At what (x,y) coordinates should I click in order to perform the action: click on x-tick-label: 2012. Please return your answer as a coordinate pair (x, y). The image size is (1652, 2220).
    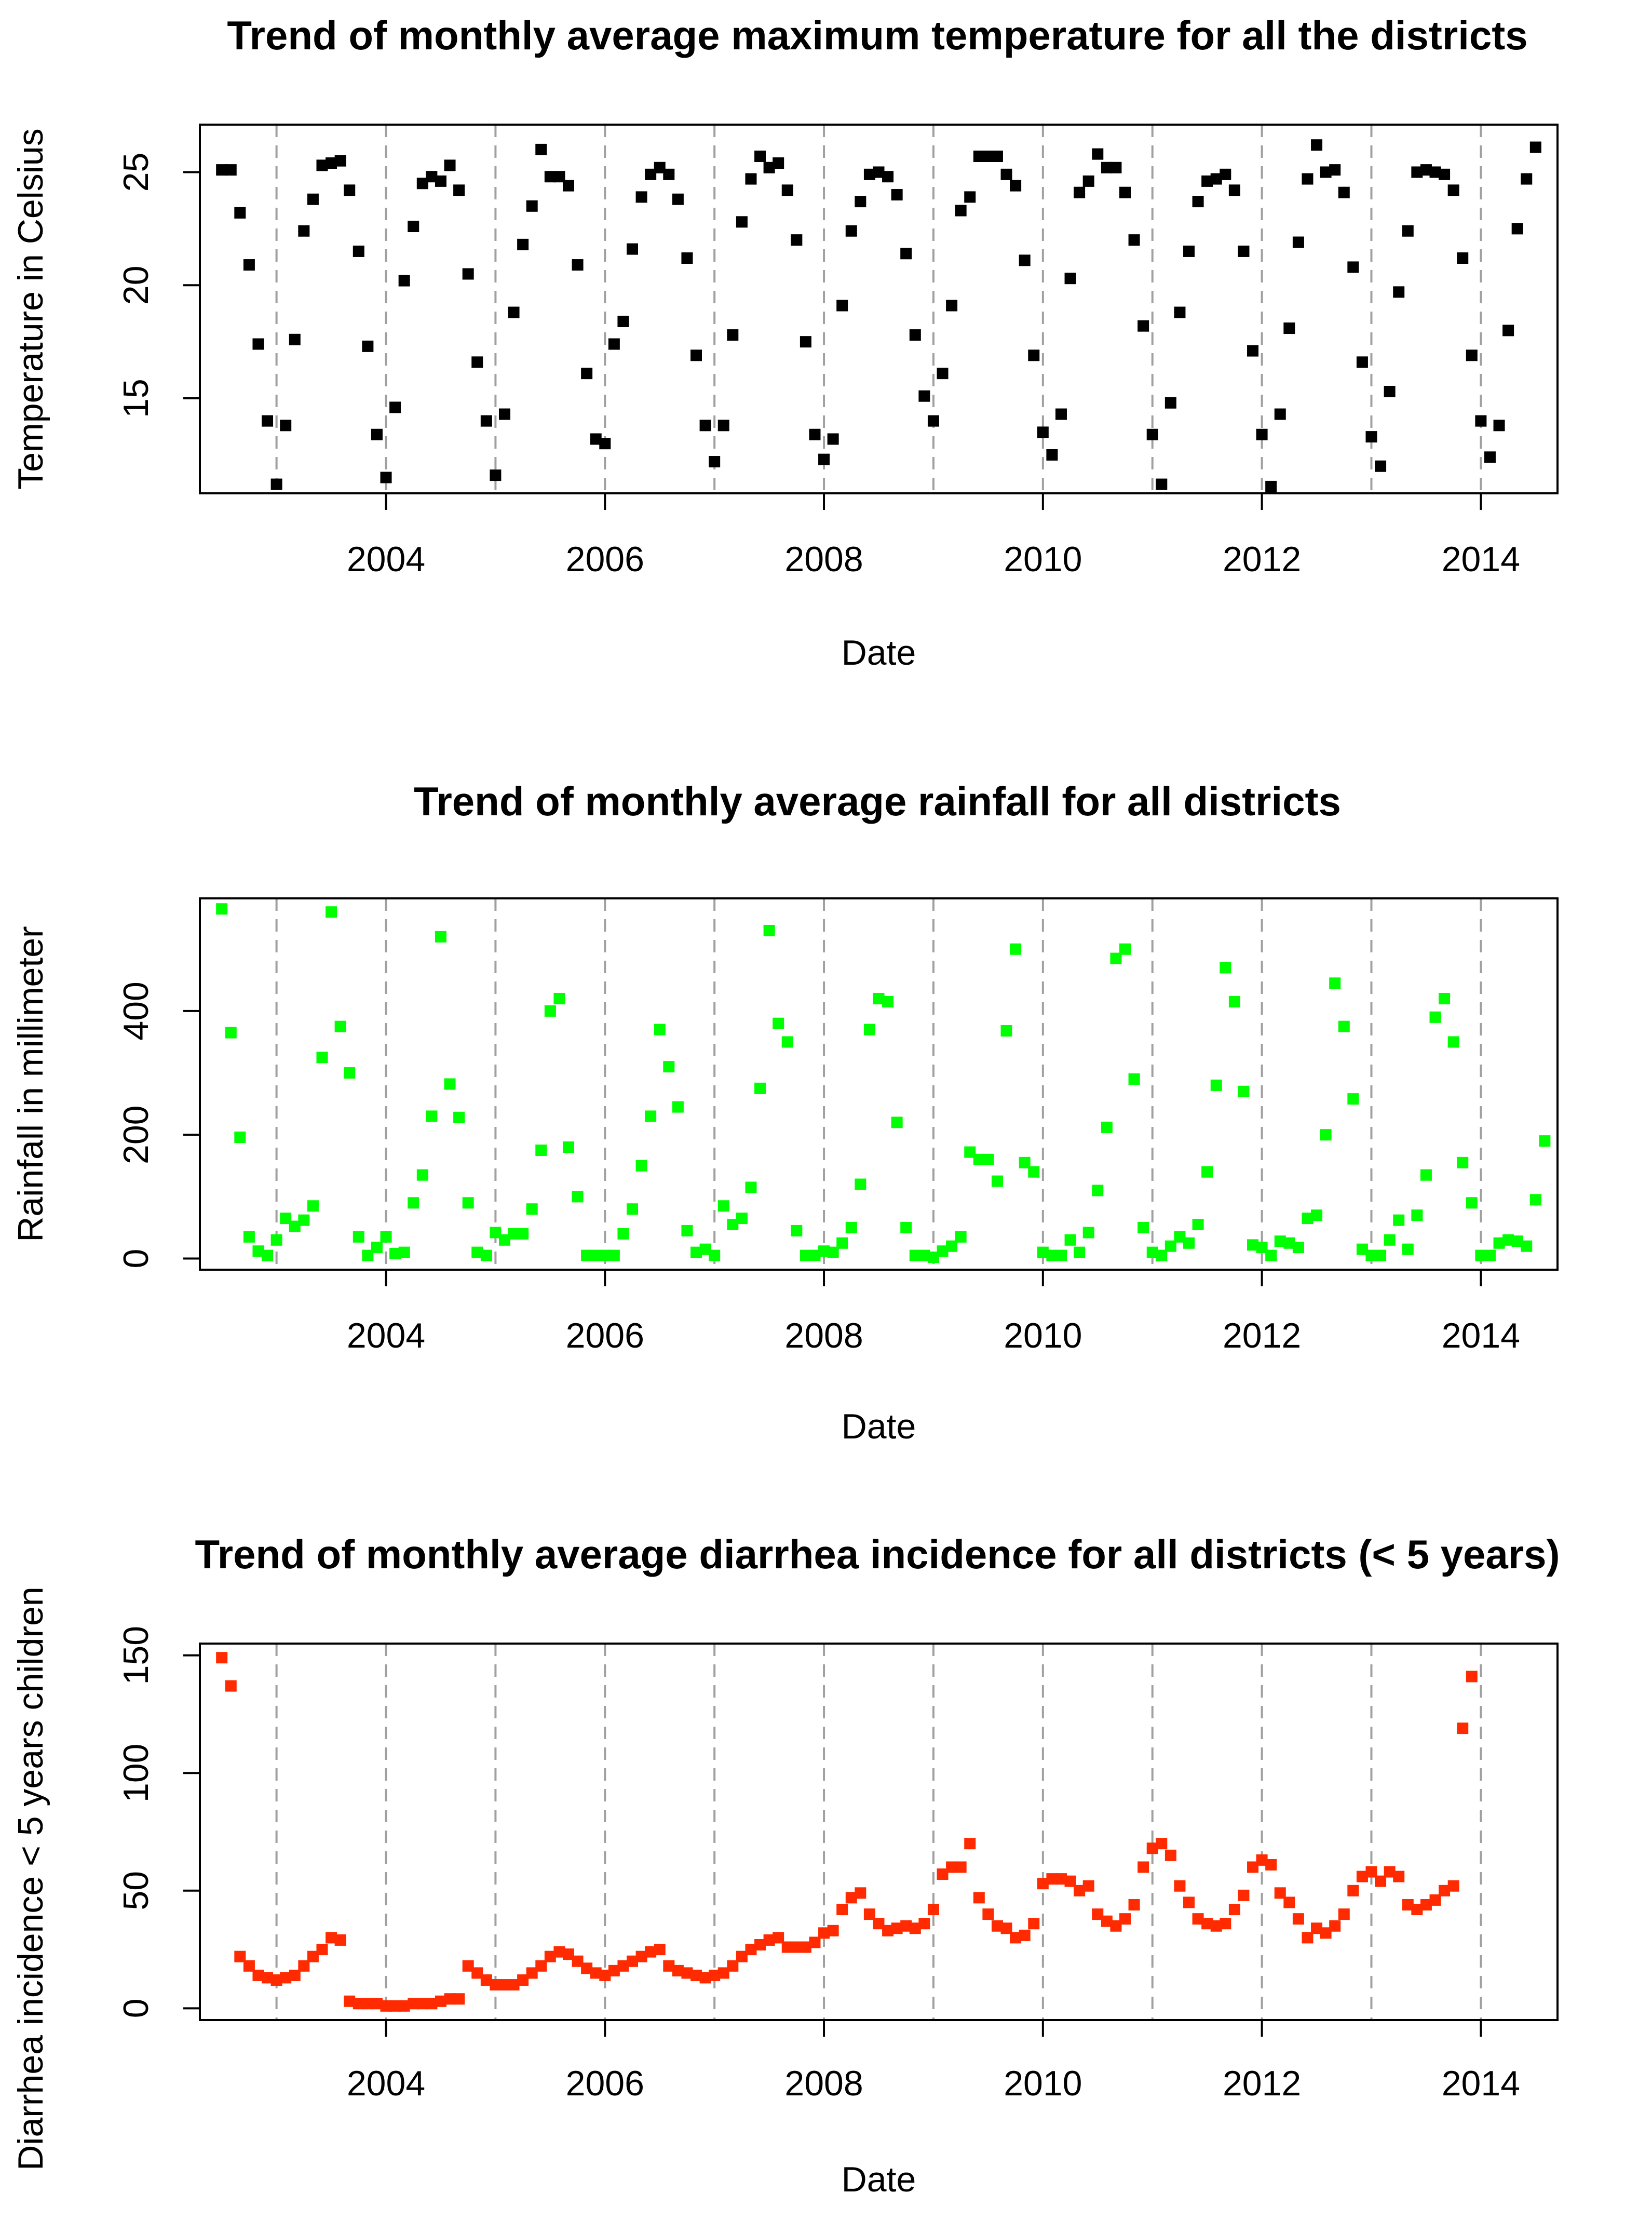
    Looking at the image, I should click on (1262, 1335).